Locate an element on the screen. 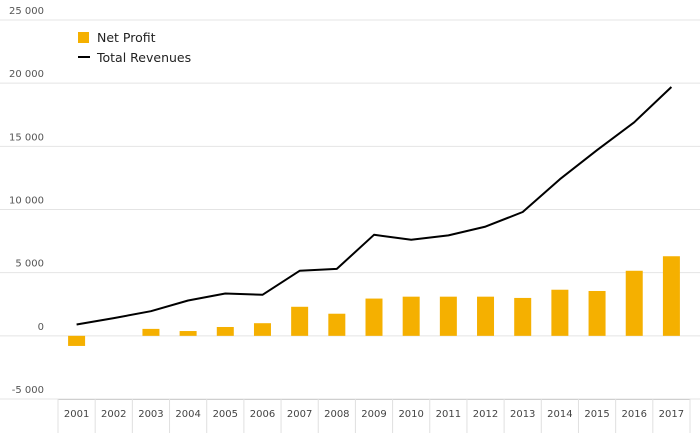 Image resolution: width=700 pixels, height=433 pixels. x-tick-label: 2015 is located at coordinates (596, 414).